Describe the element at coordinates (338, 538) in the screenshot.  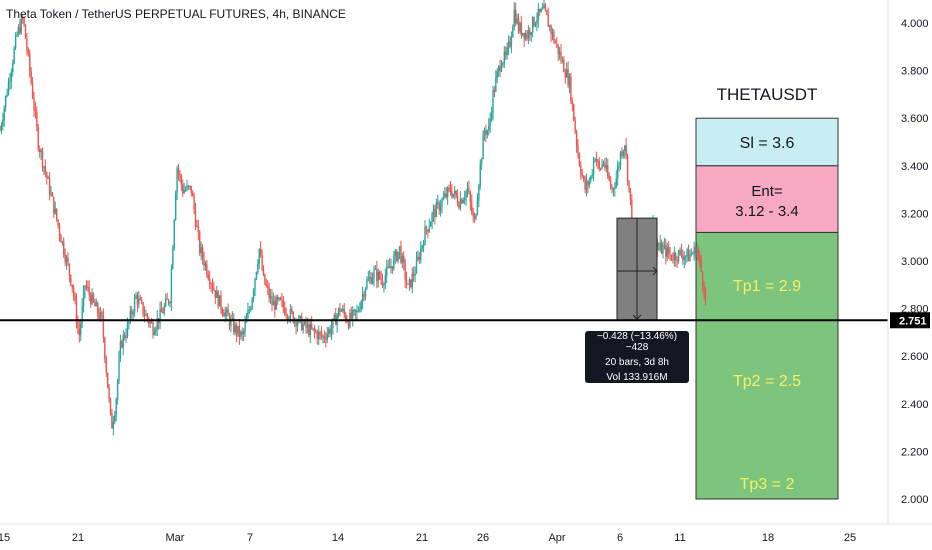
I see `x-tick-label: 14` at that location.